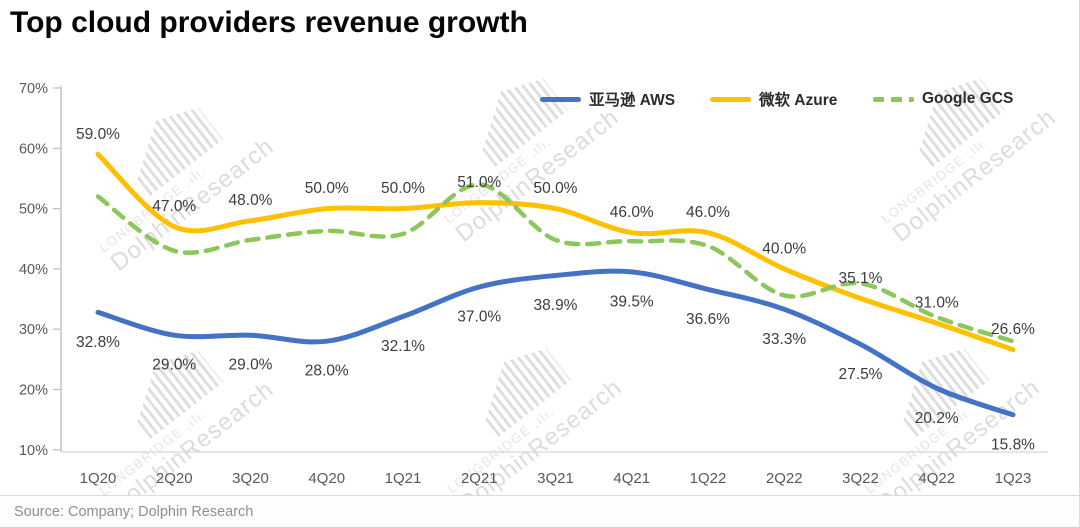  I want to click on data-label-aws: 27.5%, so click(861, 374).